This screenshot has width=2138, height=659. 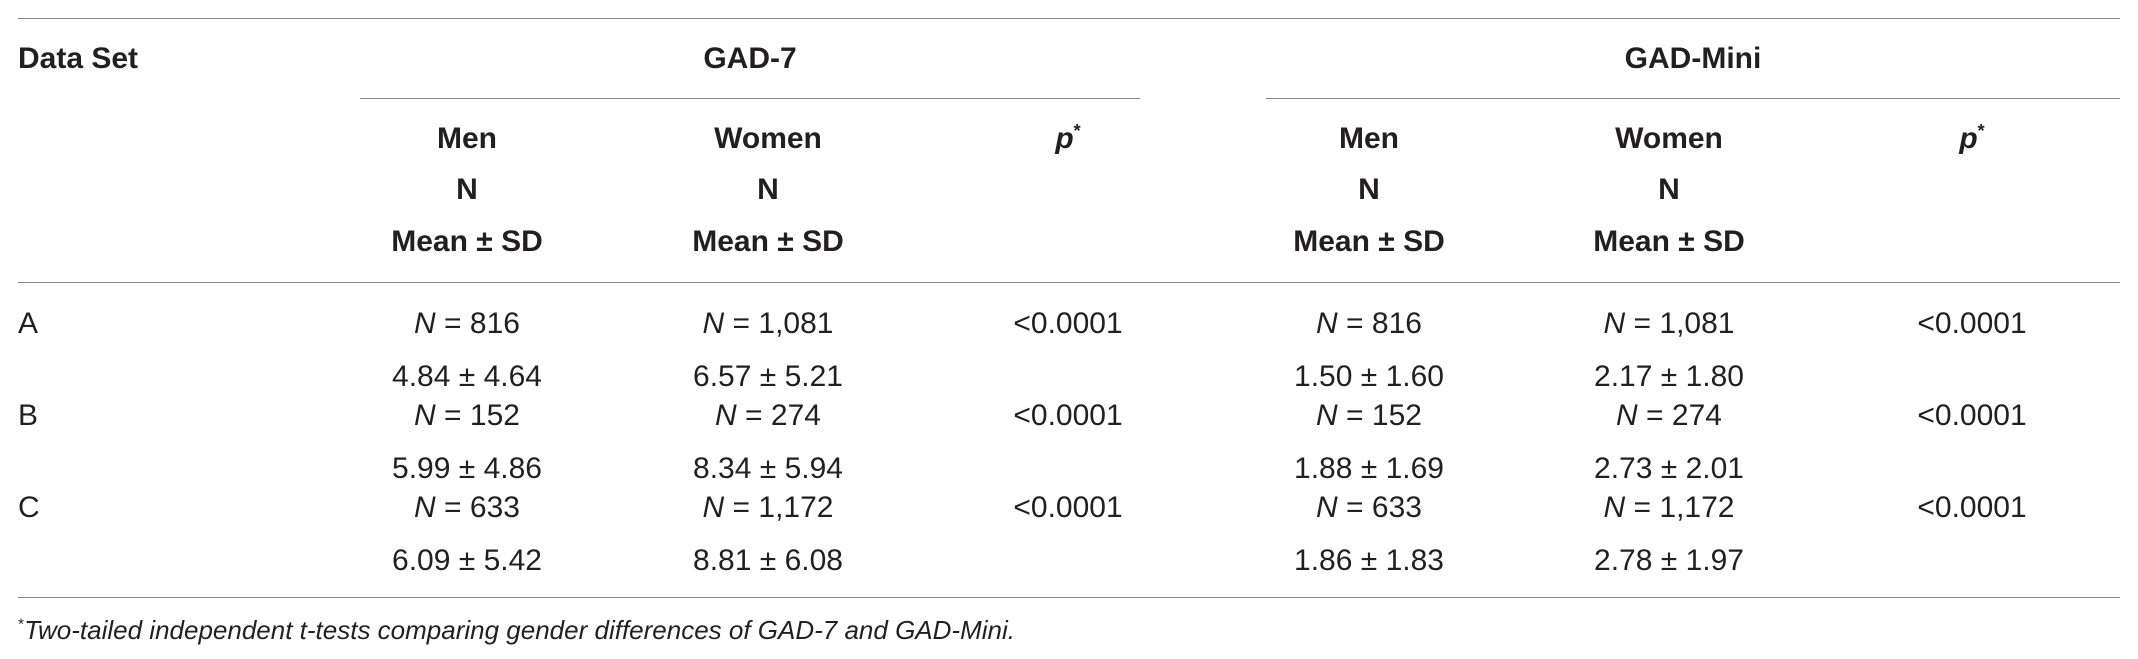 What do you see at coordinates (467, 560) in the screenshot?
I see `gad7-men-mean-sd: 6.09 ± 5.42` at bounding box center [467, 560].